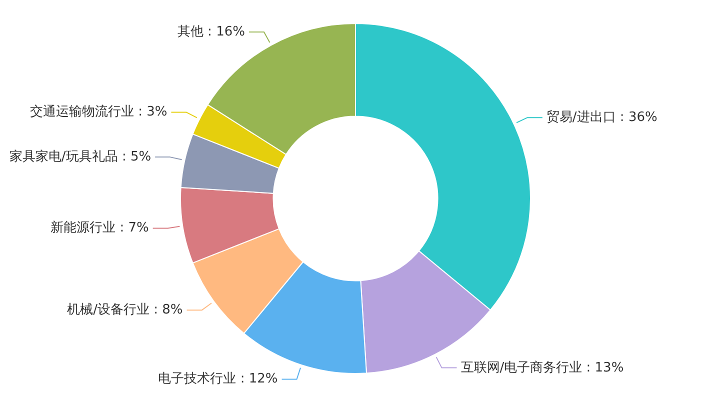 The image size is (707, 395). What do you see at coordinates (125, 310) in the screenshot?
I see `slice-label: 机械/设备行业 : 8%` at bounding box center [125, 310].